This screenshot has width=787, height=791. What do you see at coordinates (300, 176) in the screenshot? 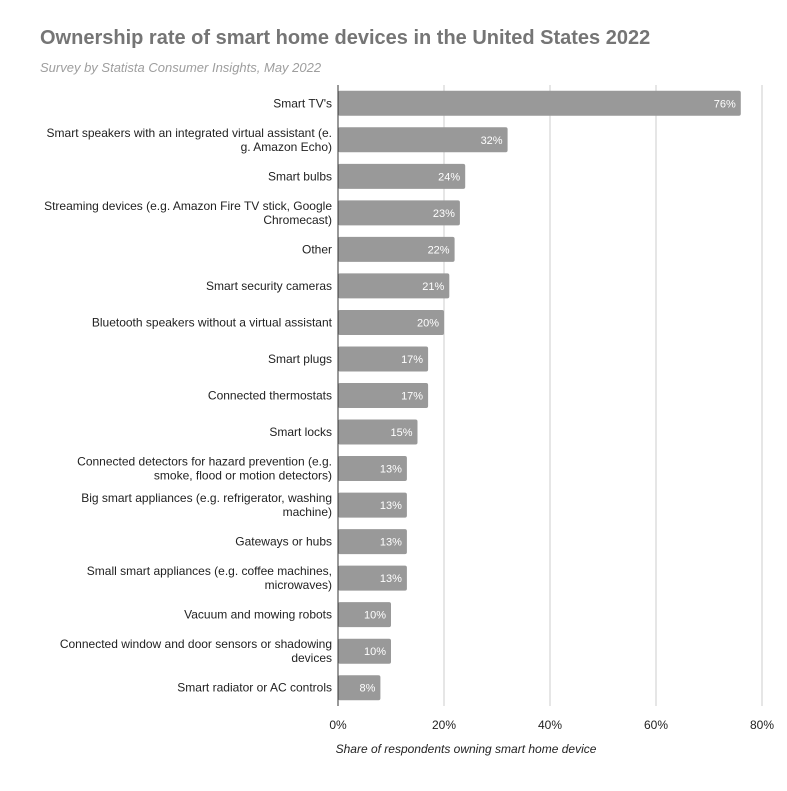
I see `category-label: Smart bulbs` at bounding box center [300, 176].